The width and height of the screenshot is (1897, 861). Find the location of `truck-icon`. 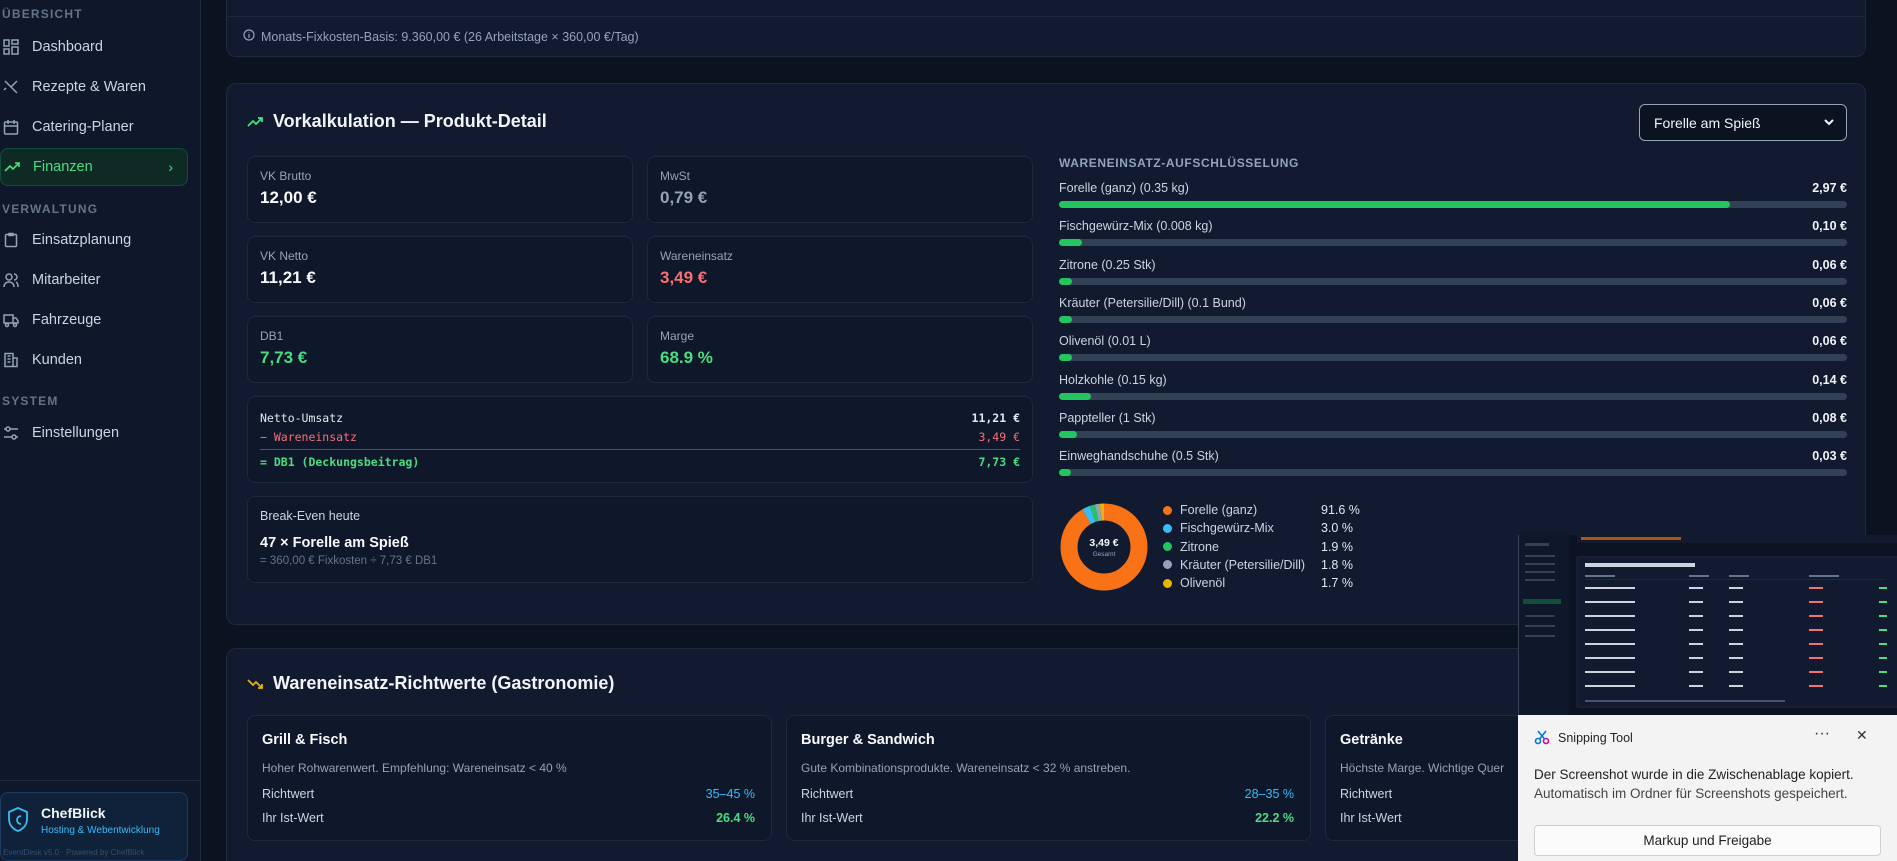

truck-icon is located at coordinates (11, 320).